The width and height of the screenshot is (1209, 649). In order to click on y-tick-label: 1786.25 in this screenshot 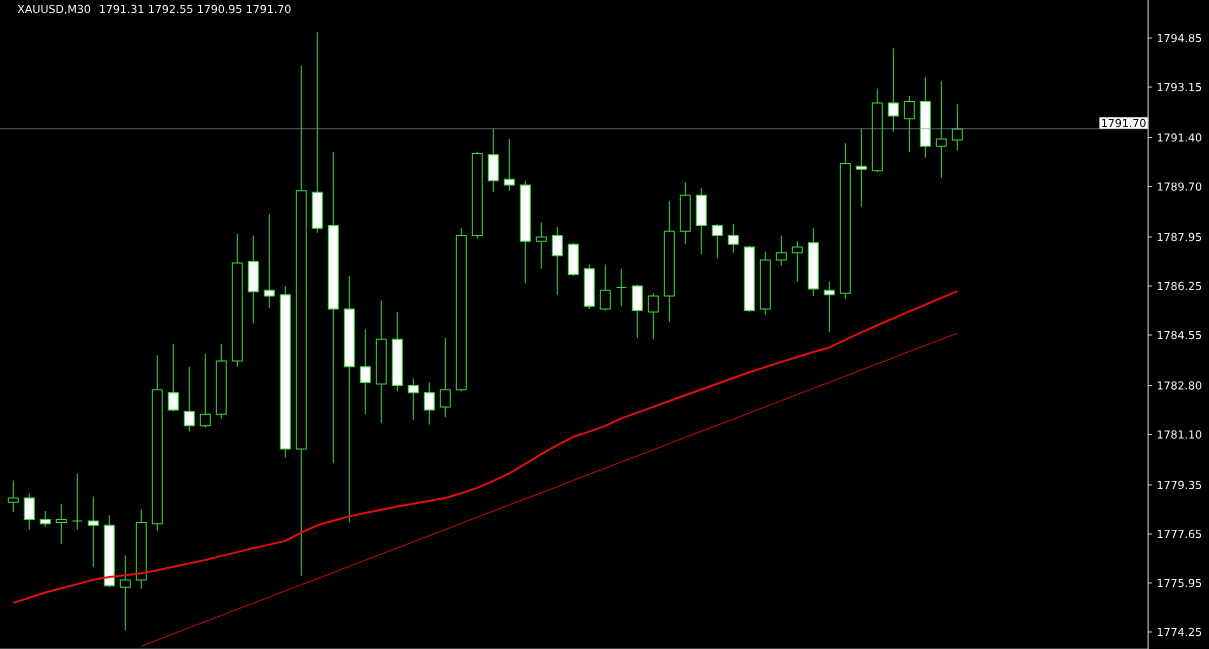, I will do `click(1179, 286)`.